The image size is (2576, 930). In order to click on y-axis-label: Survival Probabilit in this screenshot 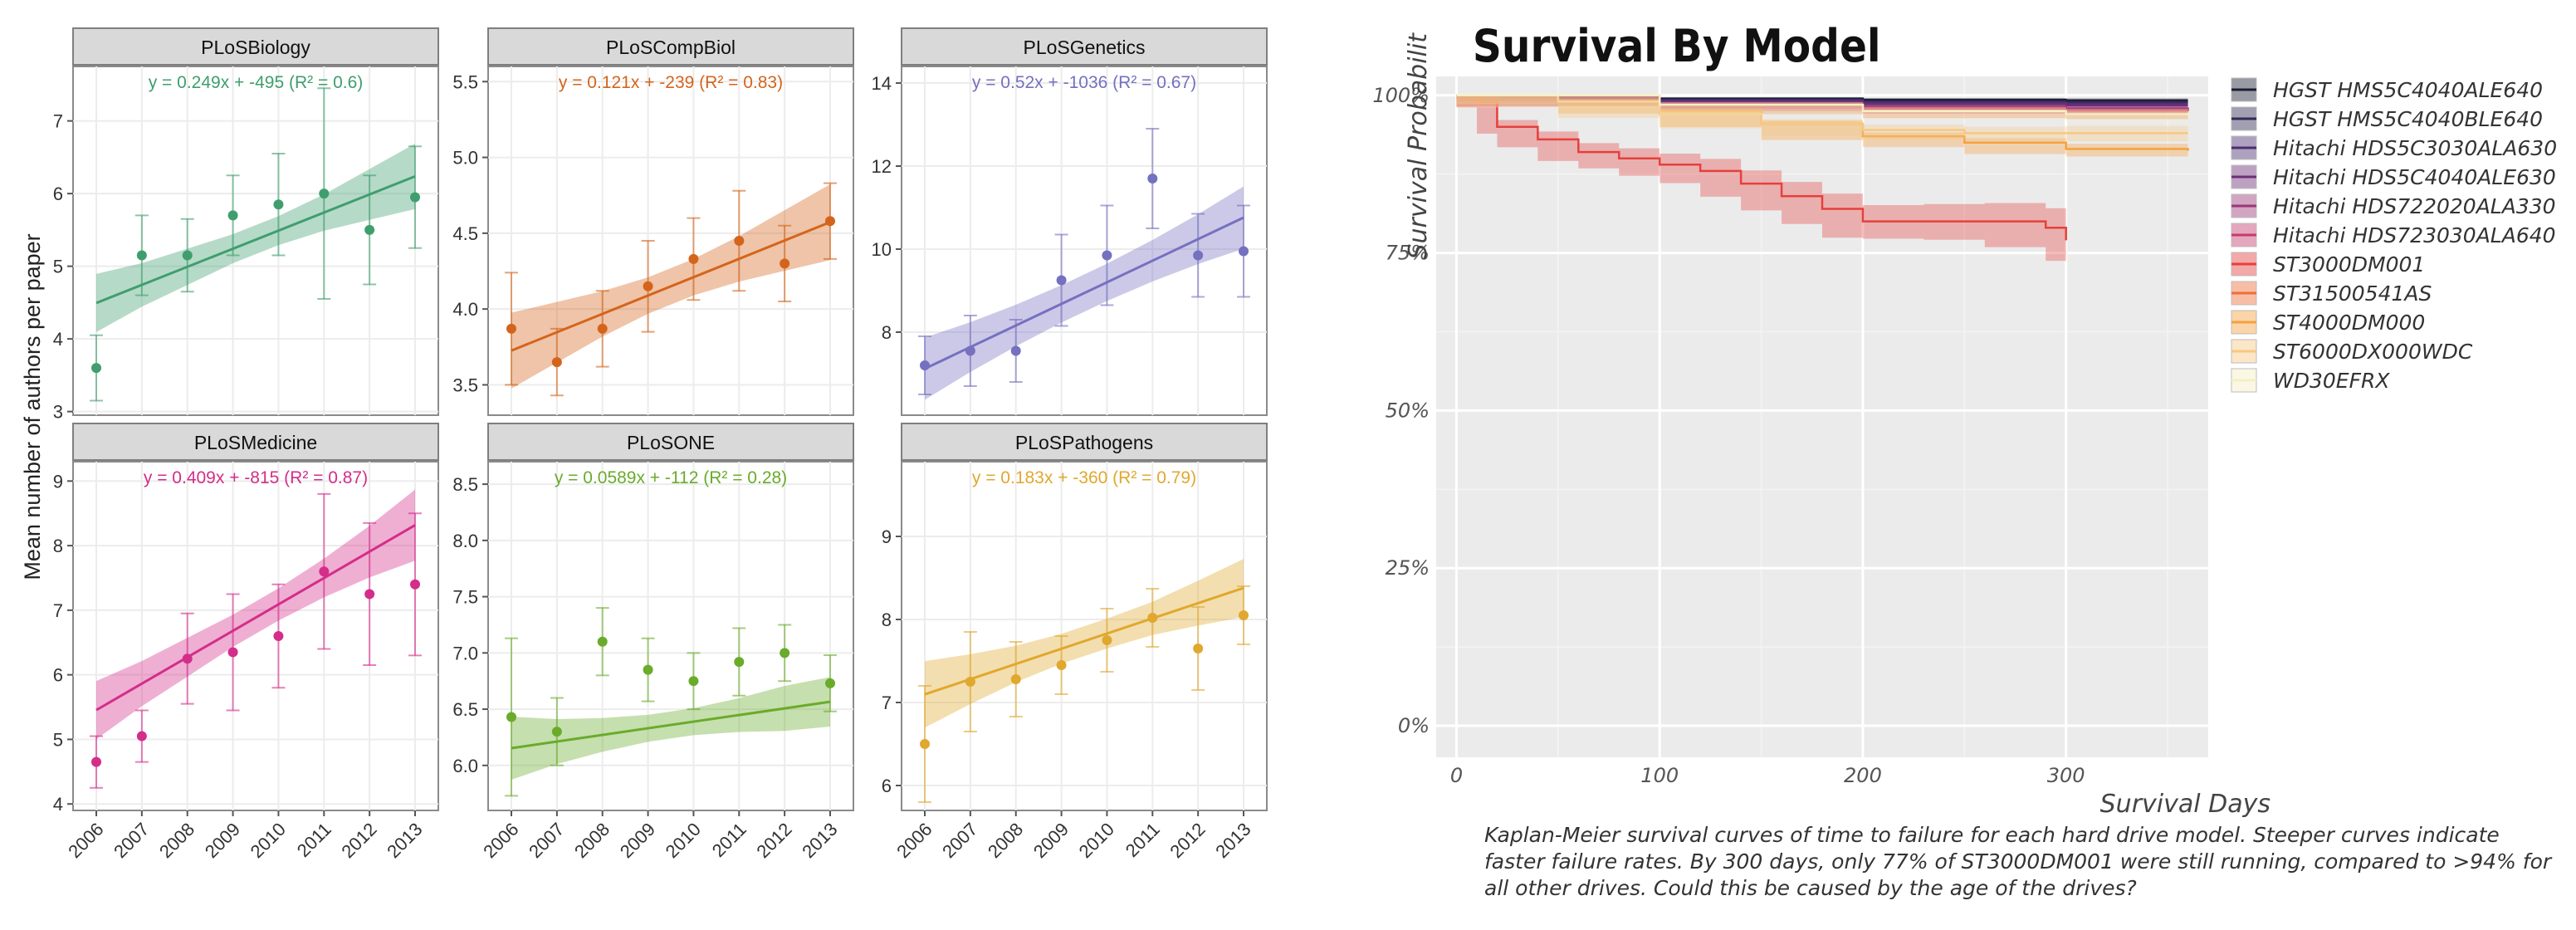, I will do `click(1418, 146)`.